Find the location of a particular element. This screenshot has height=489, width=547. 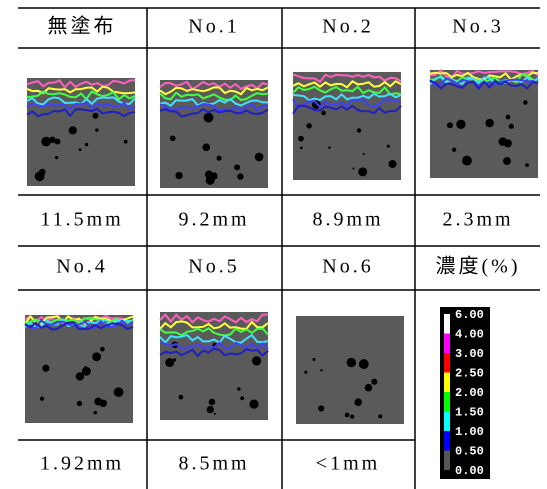

column-header: No.3 is located at coordinates (477, 27).